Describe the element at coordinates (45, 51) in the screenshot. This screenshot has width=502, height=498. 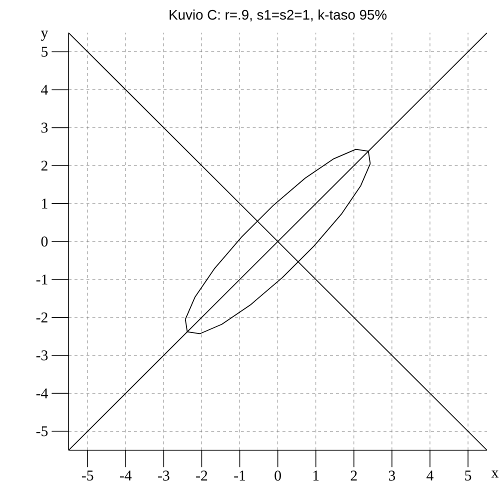
I see `y-tick-label: 5` at that location.